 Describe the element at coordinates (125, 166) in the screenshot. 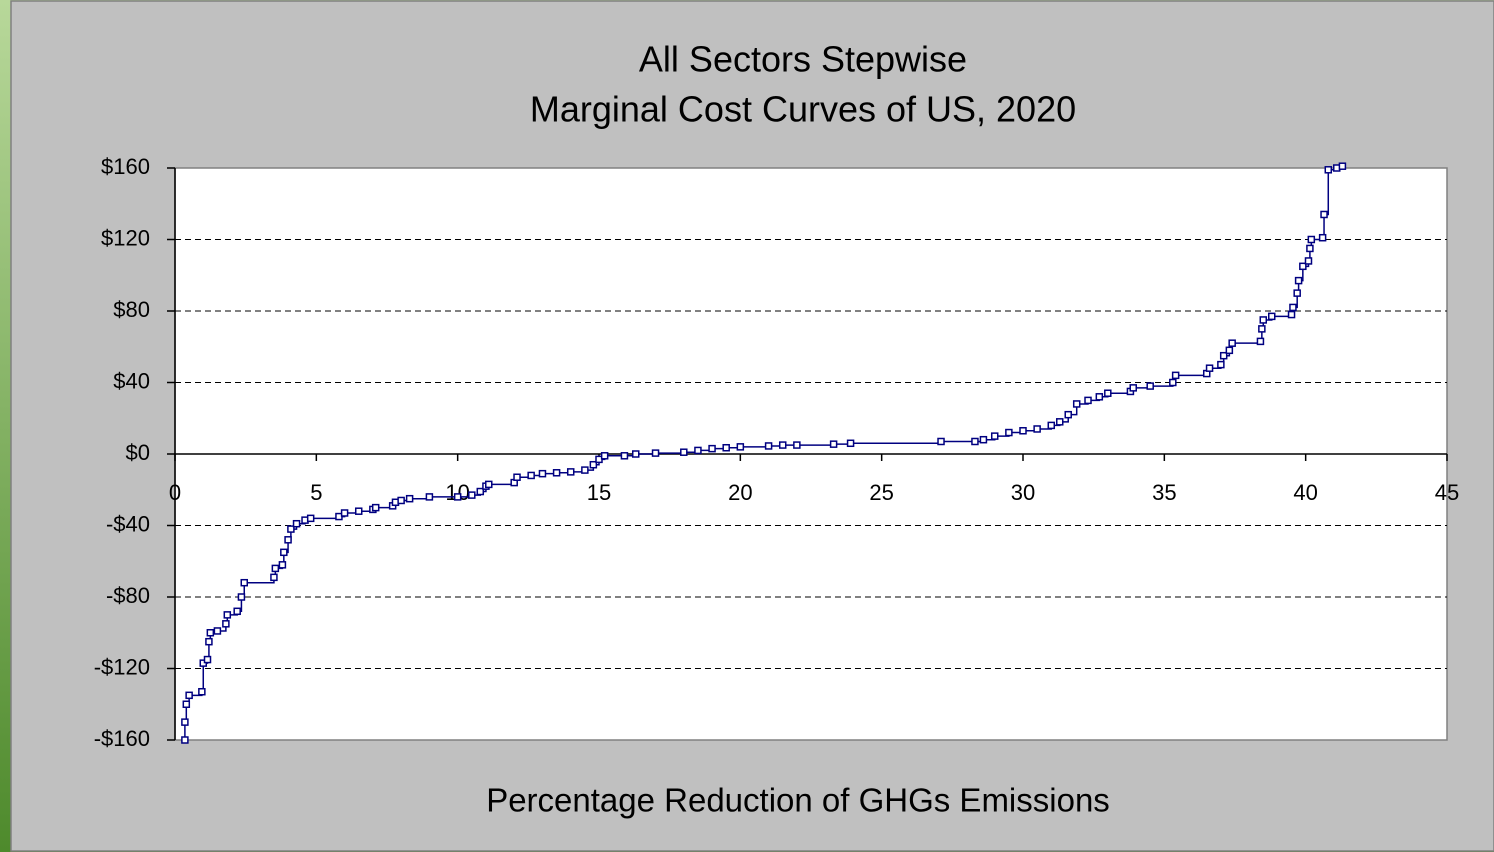

I see `y-tick-label: $160` at that location.